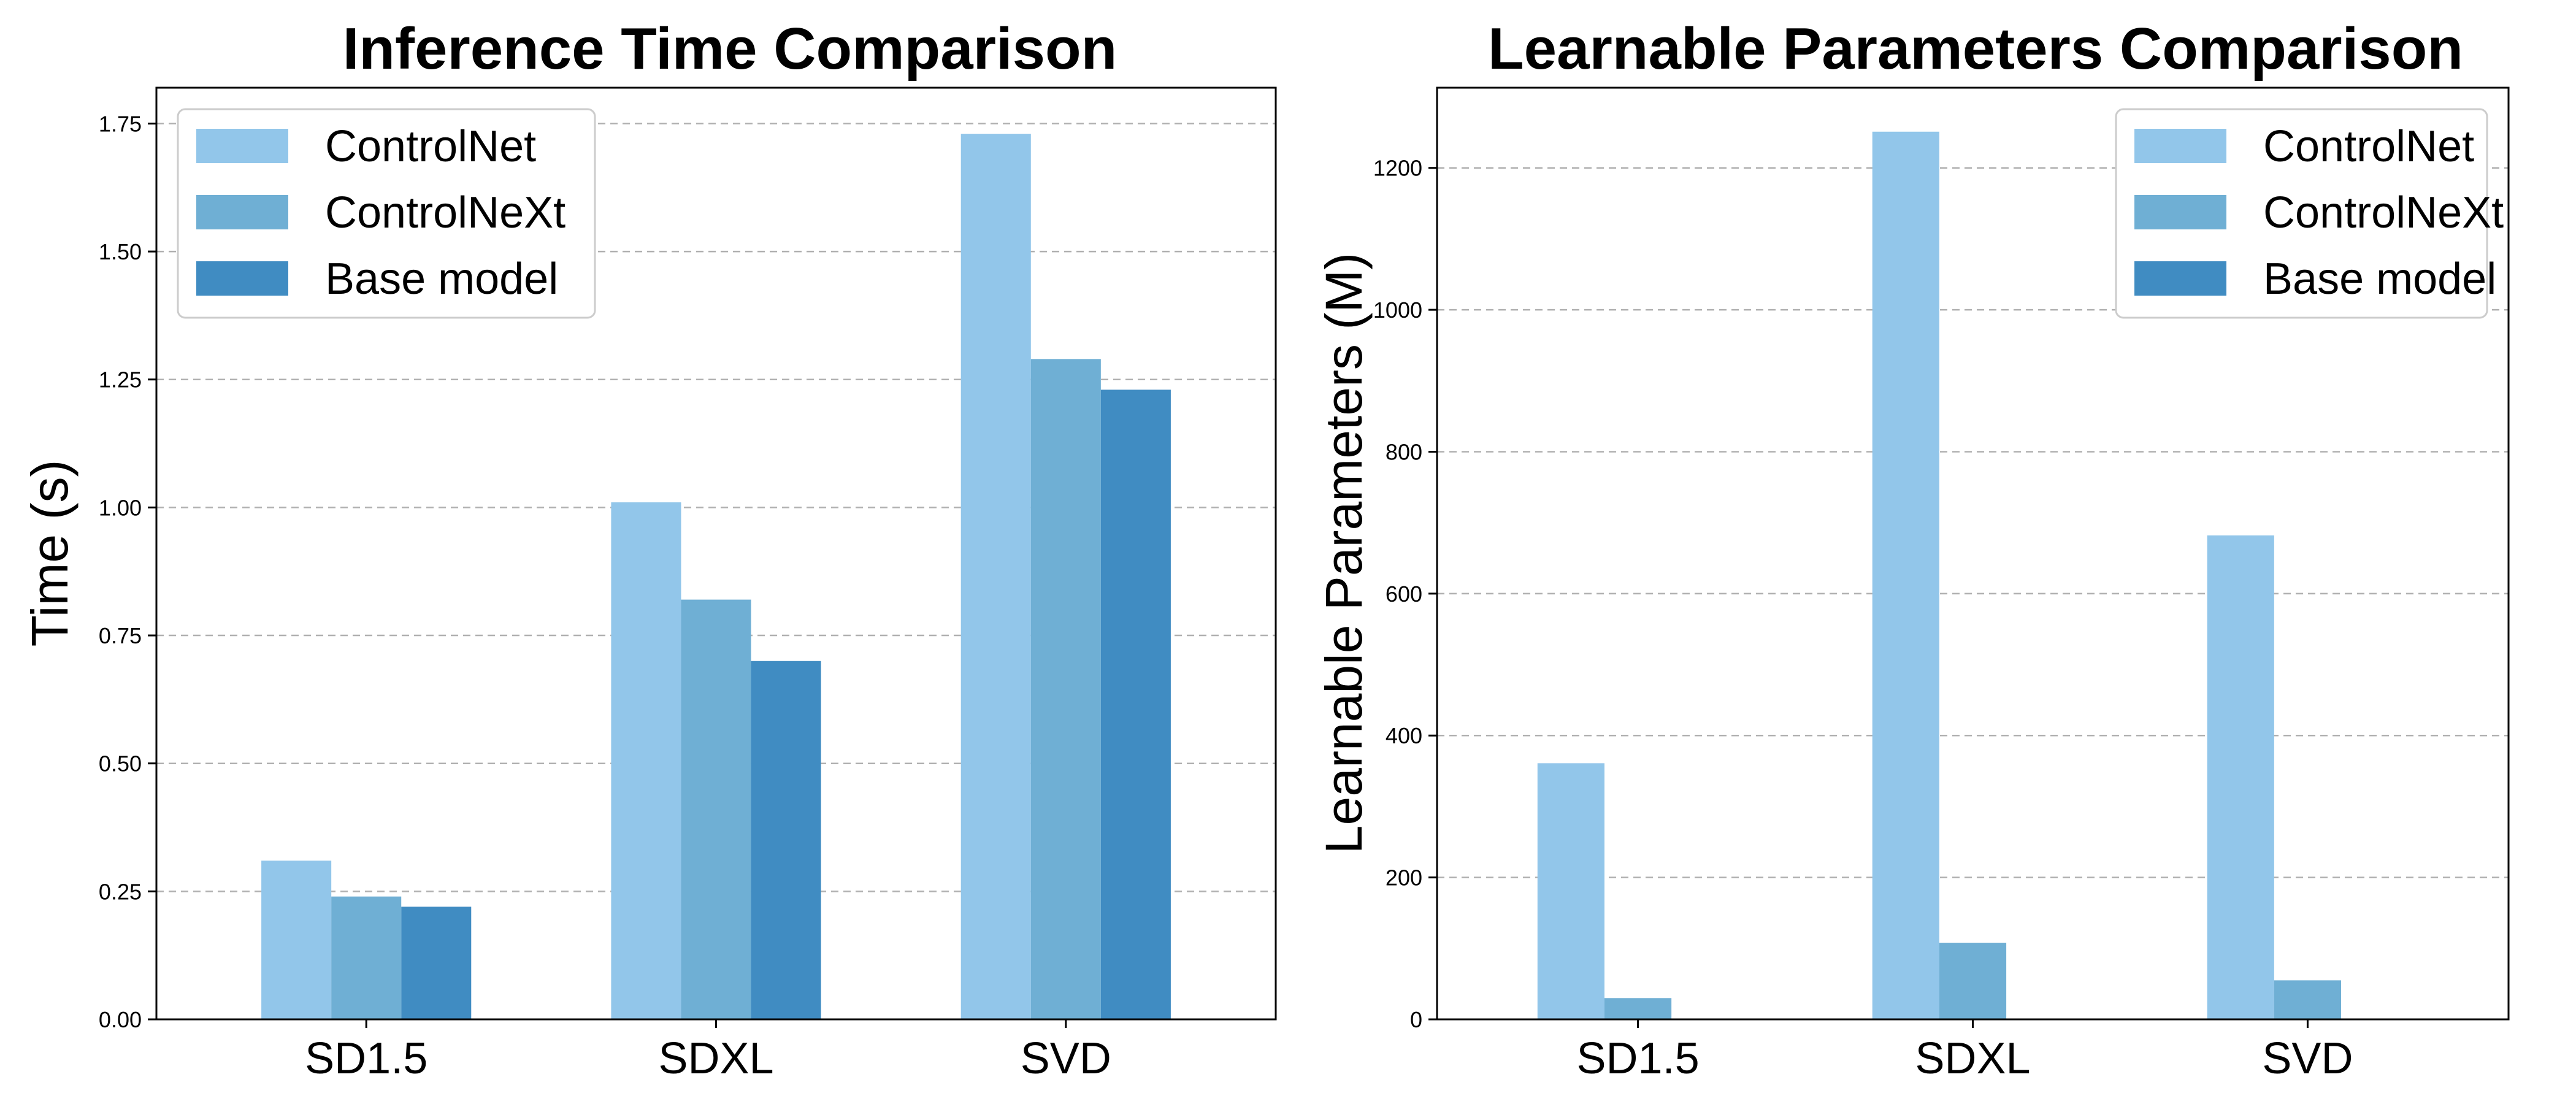  Describe the element at coordinates (1404, 451) in the screenshot. I see `y-tick-label: 800` at that location.